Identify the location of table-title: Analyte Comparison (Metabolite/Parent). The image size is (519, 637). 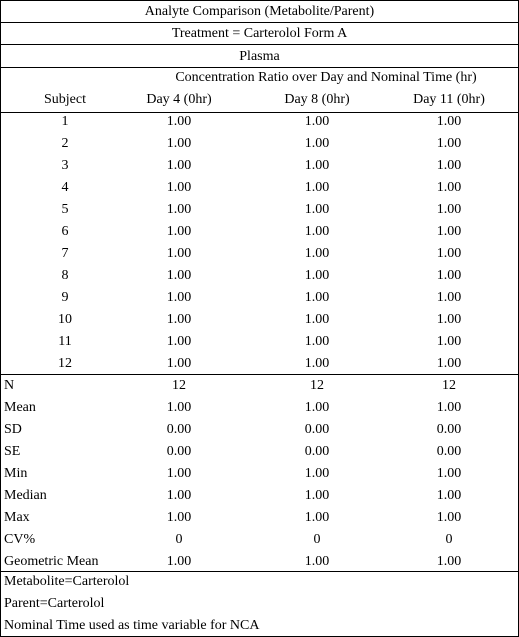
(259, 11).